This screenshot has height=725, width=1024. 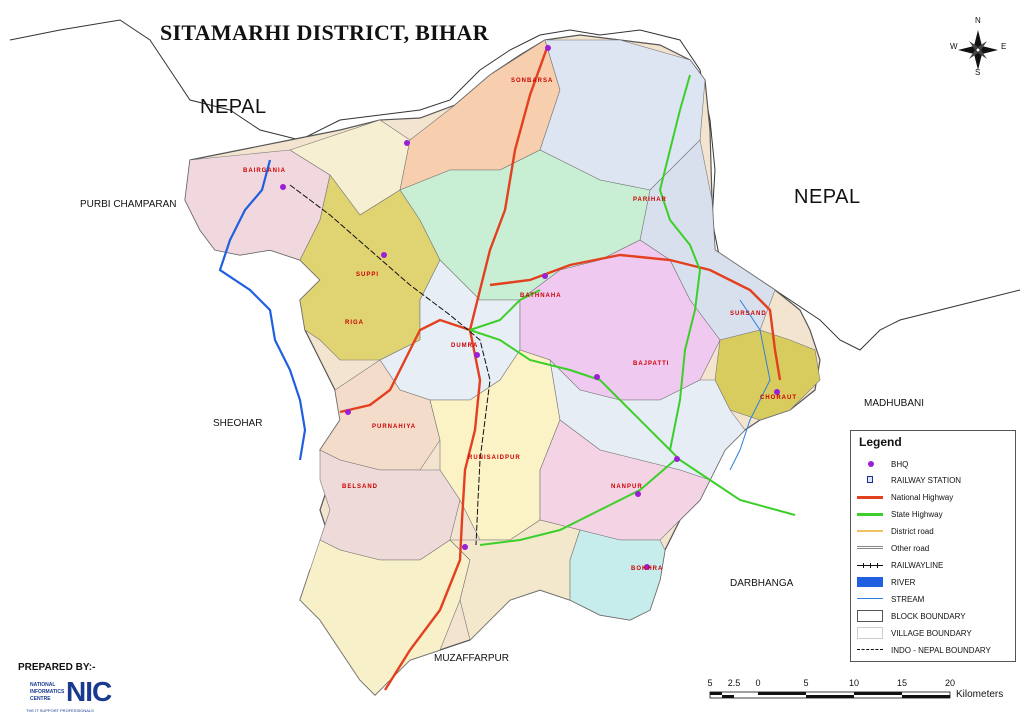 What do you see at coordinates (917, 565) in the screenshot?
I see `legend-label: RAILWAYLINE` at bounding box center [917, 565].